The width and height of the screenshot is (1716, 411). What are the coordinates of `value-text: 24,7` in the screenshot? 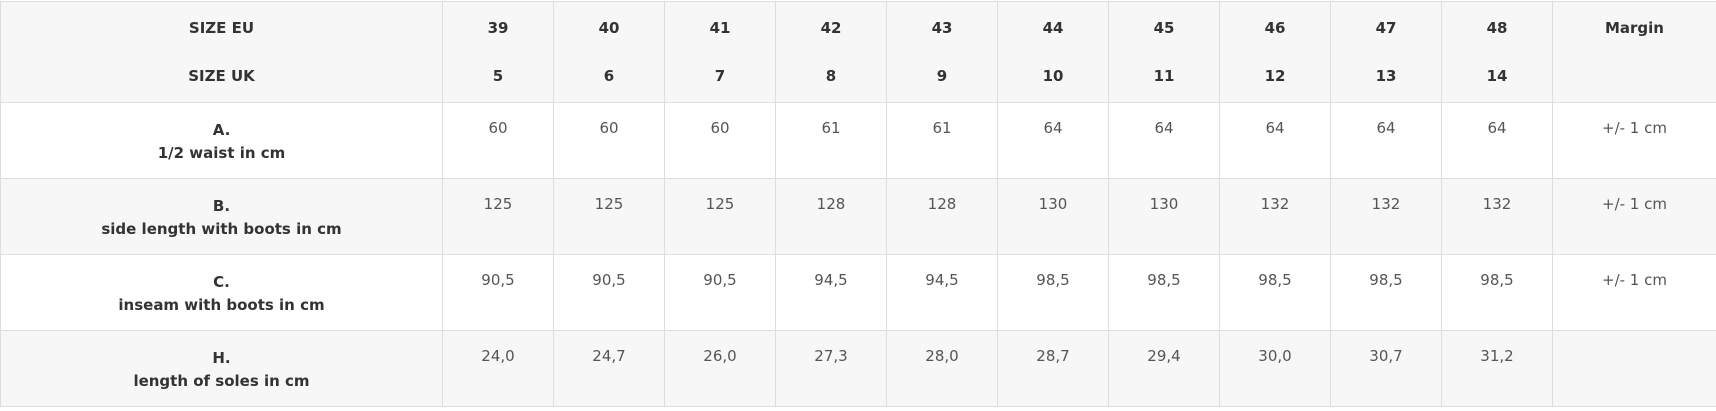 It's located at (609, 356).